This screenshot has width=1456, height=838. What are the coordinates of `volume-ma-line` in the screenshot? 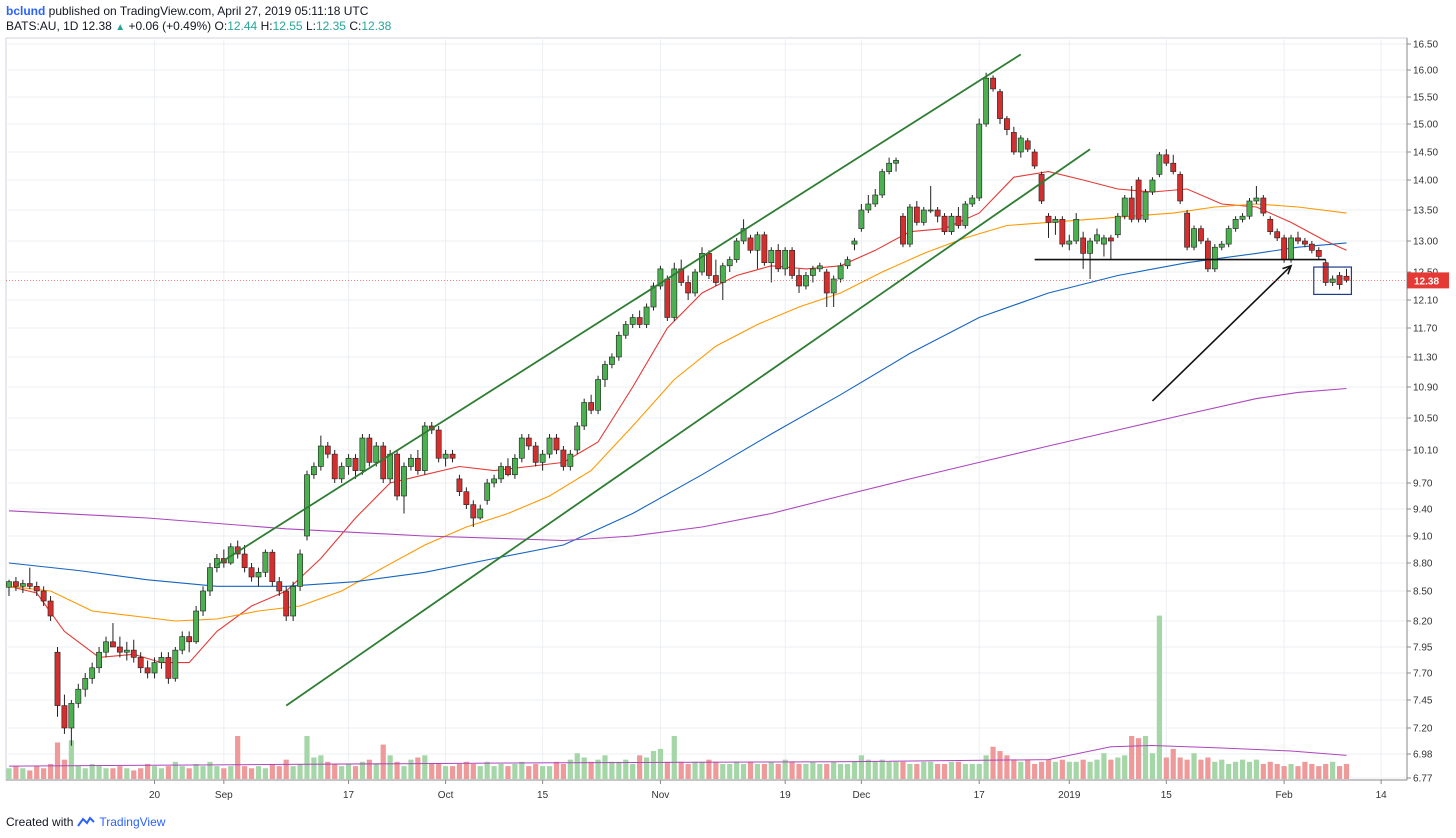 It's located at (677, 755).